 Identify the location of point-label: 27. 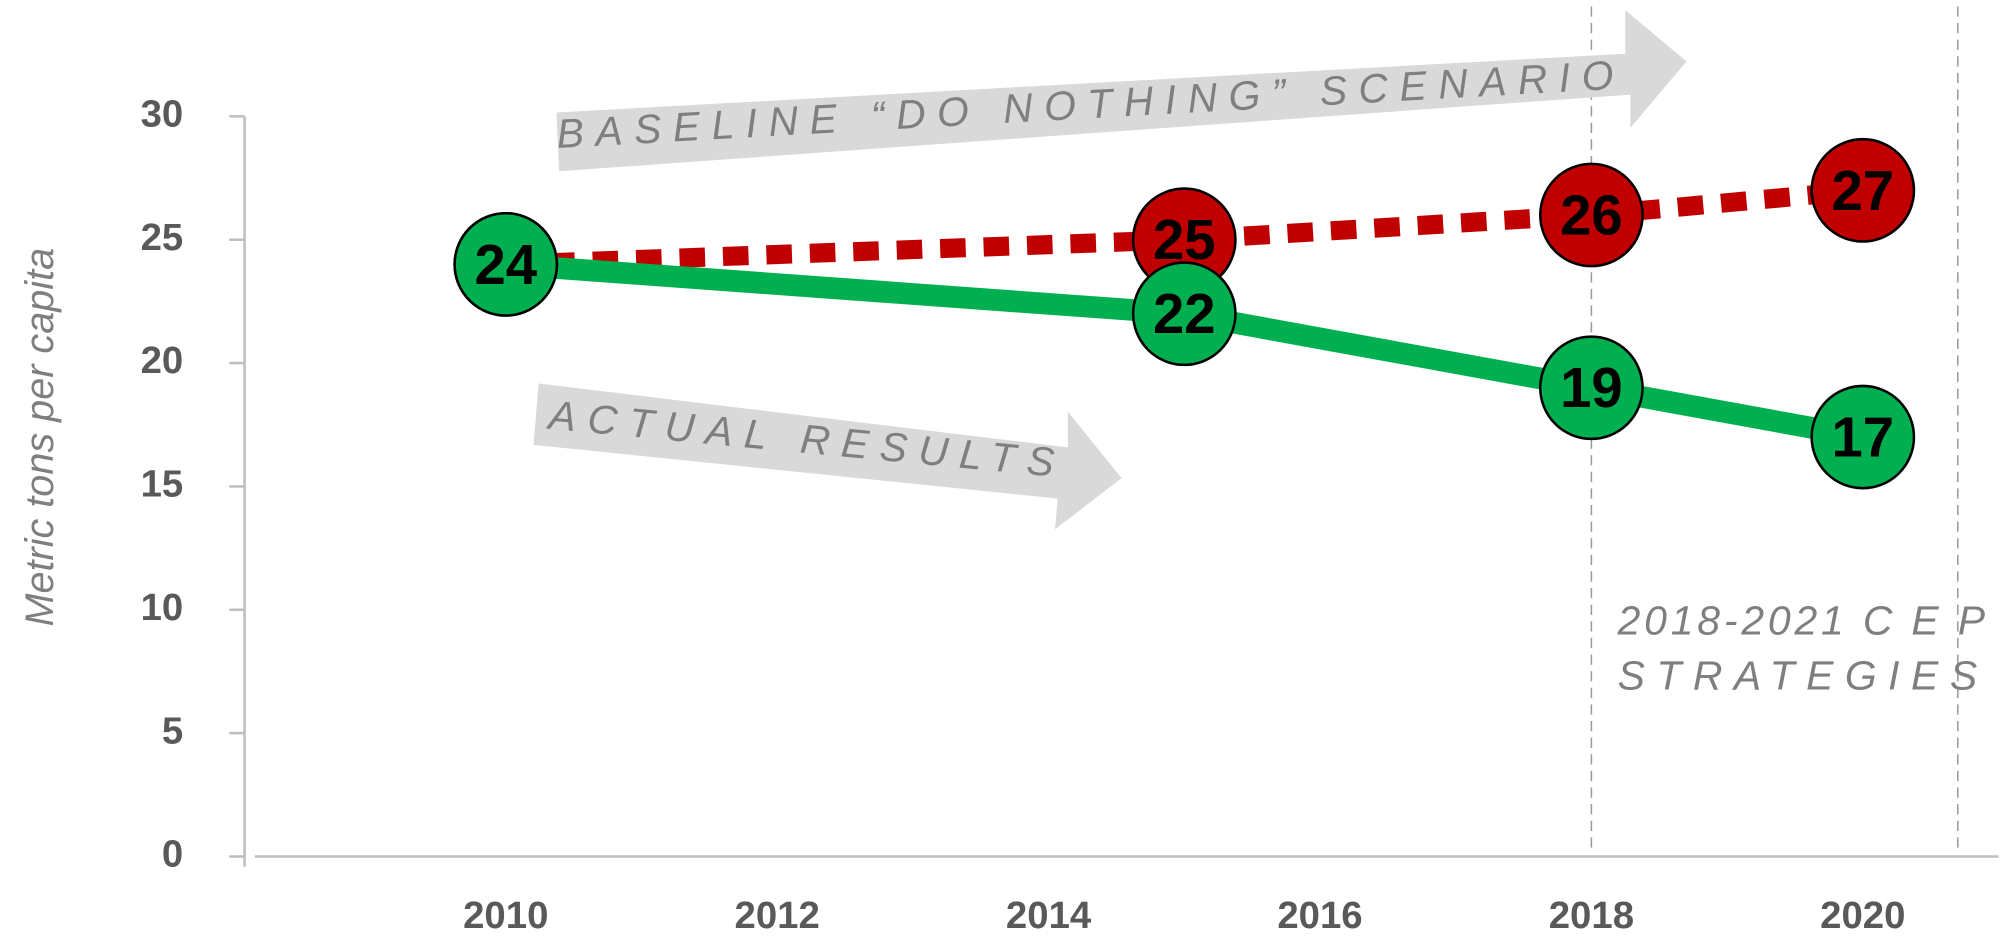
(1863, 190).